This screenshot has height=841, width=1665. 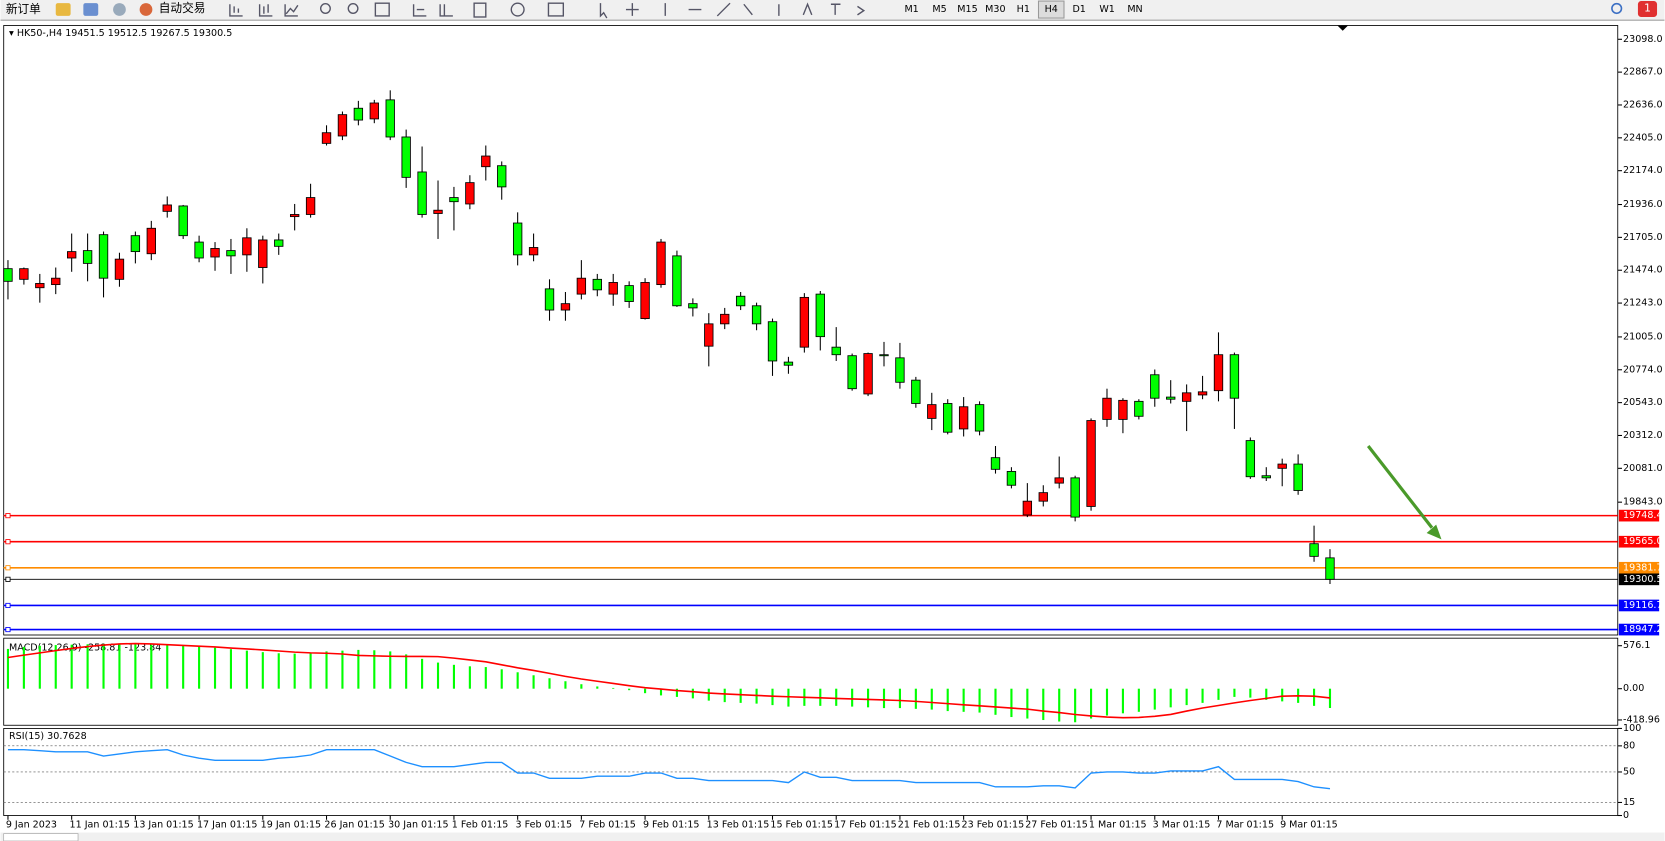 What do you see at coordinates (41, 837) in the screenshot?
I see `chart-tab` at bounding box center [41, 837].